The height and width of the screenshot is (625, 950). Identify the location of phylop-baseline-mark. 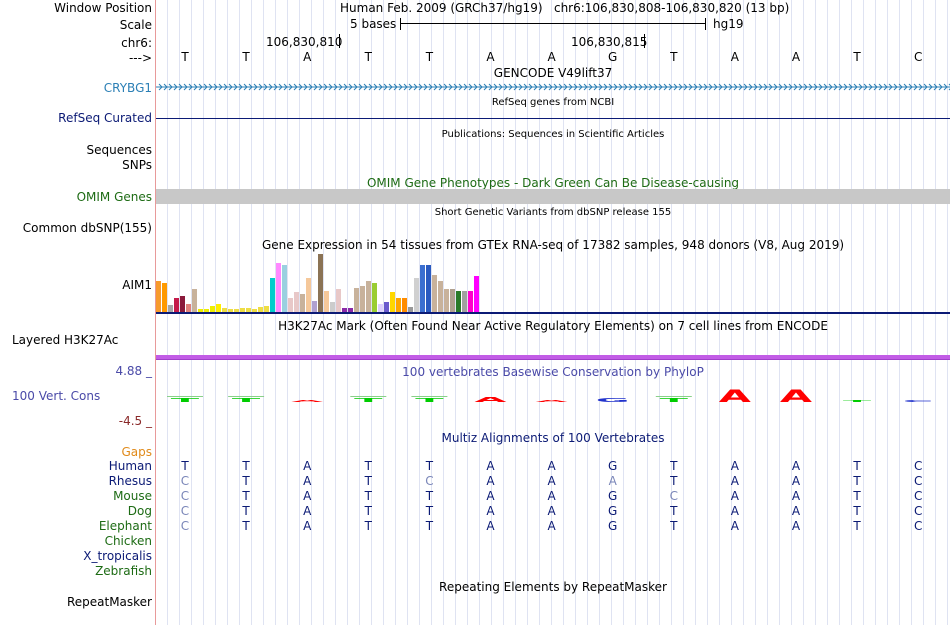
(246, 396).